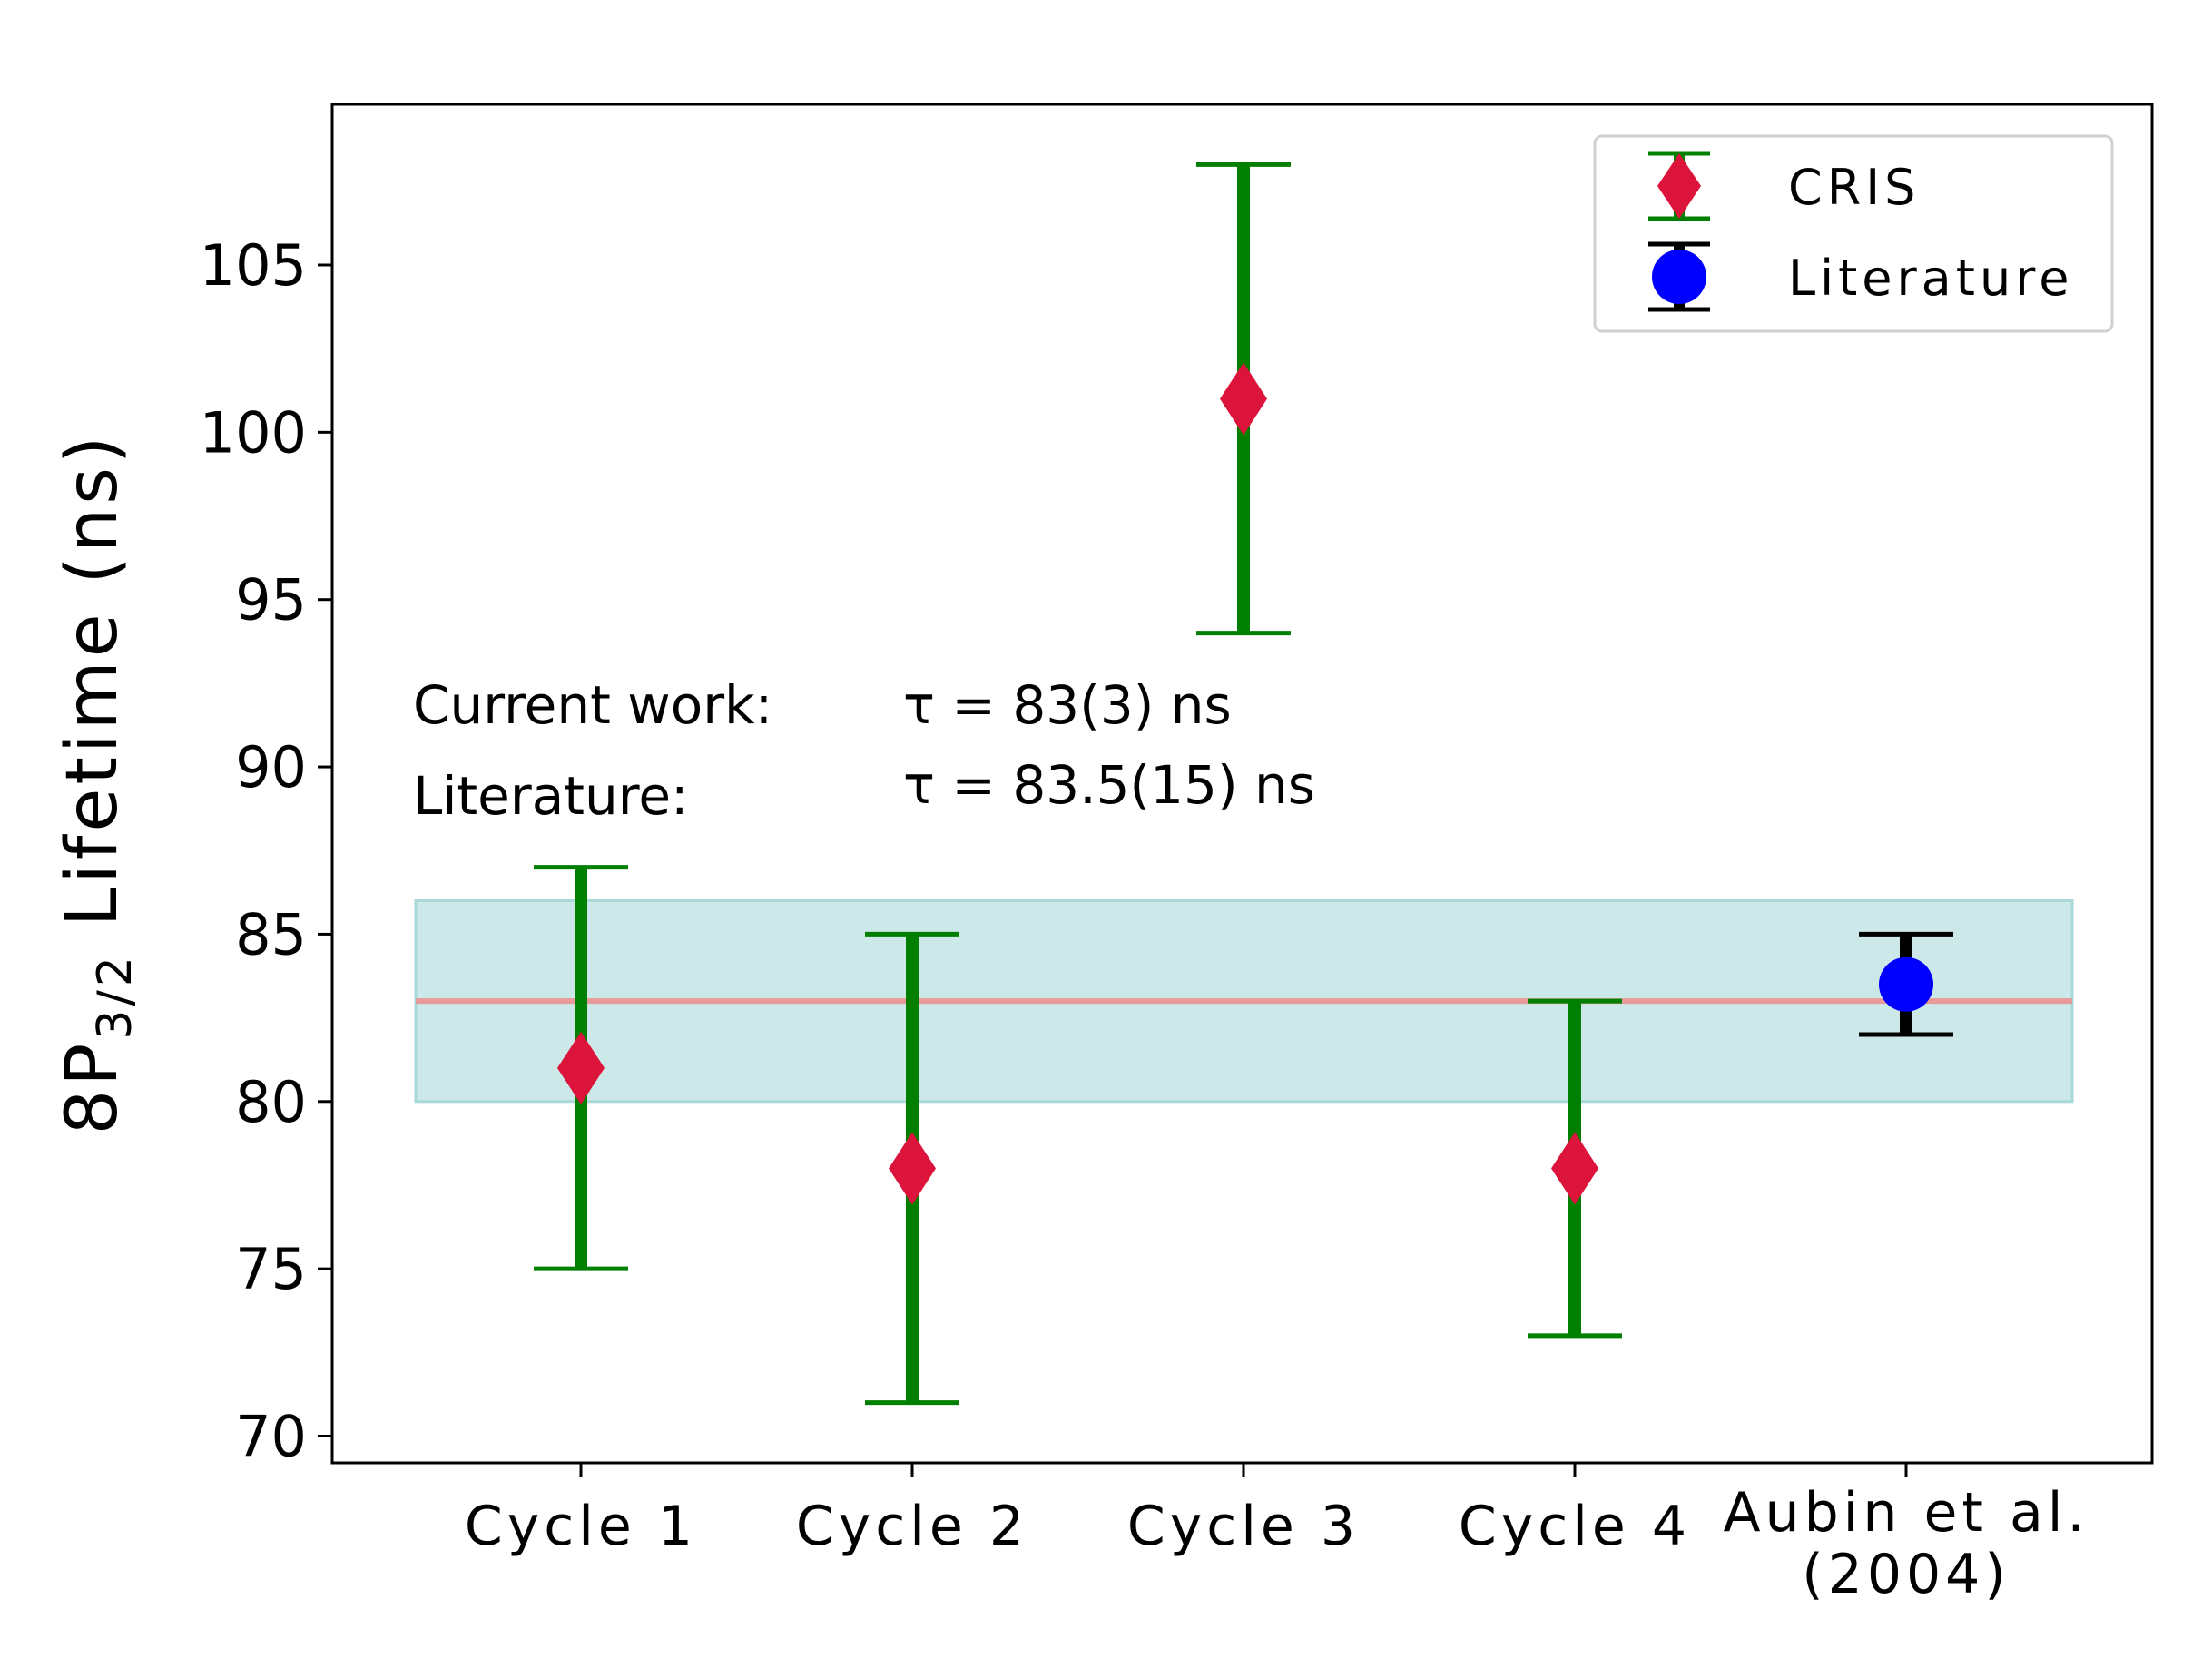 Image resolution: width=2212 pixels, height=1658 pixels. I want to click on x-tick-label: Cycle 1, so click(581, 1526).